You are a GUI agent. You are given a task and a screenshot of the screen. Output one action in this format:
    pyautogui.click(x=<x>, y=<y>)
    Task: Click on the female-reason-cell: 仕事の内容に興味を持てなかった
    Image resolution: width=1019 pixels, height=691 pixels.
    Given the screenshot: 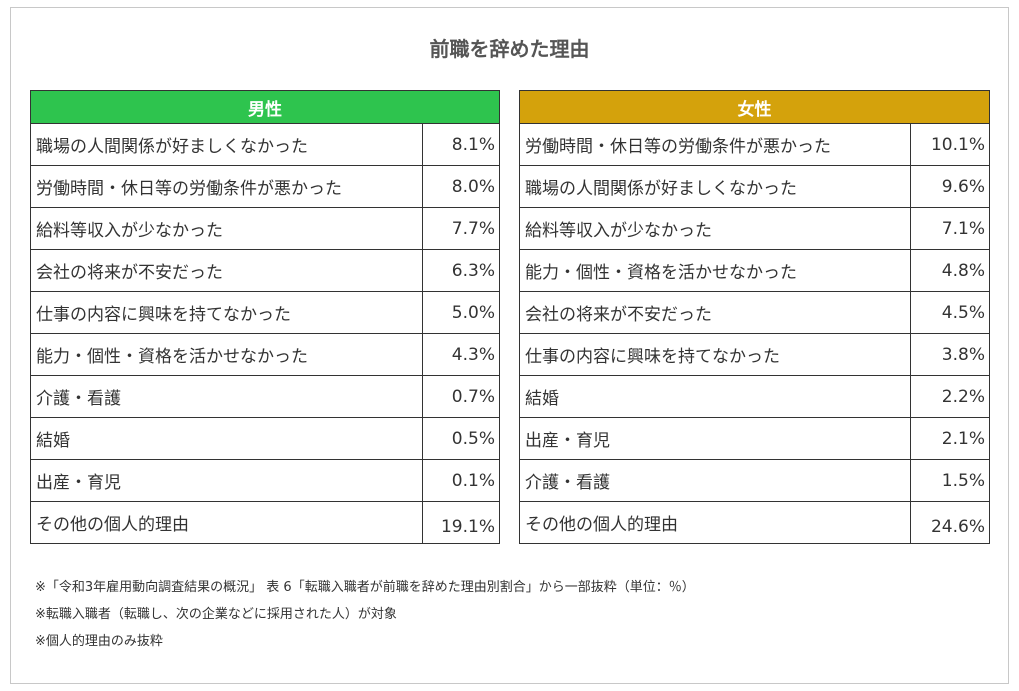 What is the action you would take?
    pyautogui.click(x=715, y=354)
    